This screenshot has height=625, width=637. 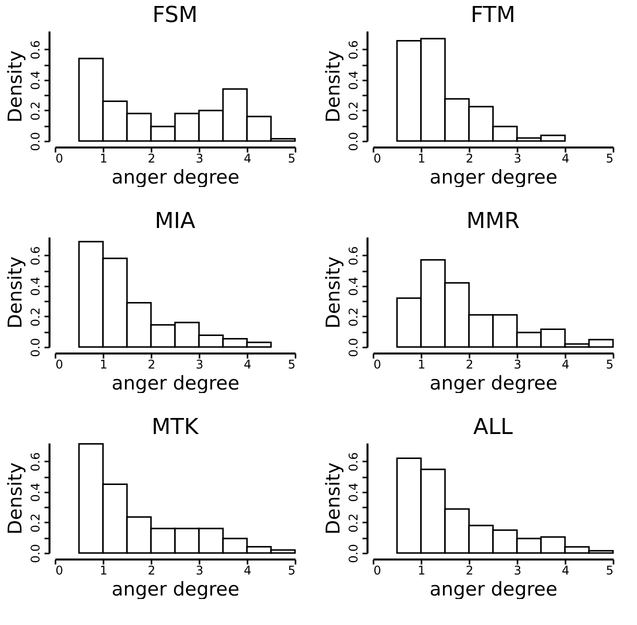 What do you see at coordinates (493, 221) in the screenshot?
I see `chart-title: MMR` at bounding box center [493, 221].